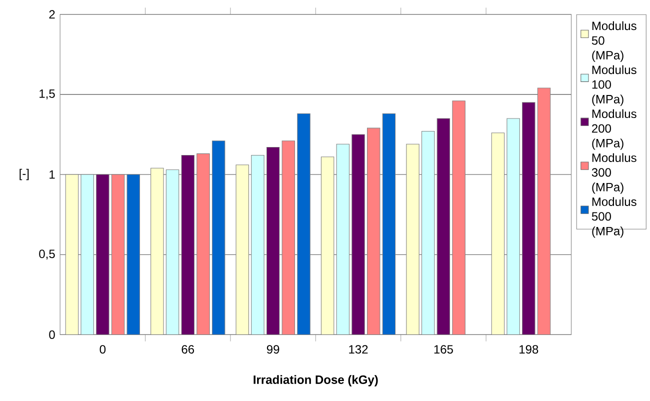 This screenshot has width=650, height=401. What do you see at coordinates (52, 334) in the screenshot?
I see `y-tick-label: 0` at bounding box center [52, 334].